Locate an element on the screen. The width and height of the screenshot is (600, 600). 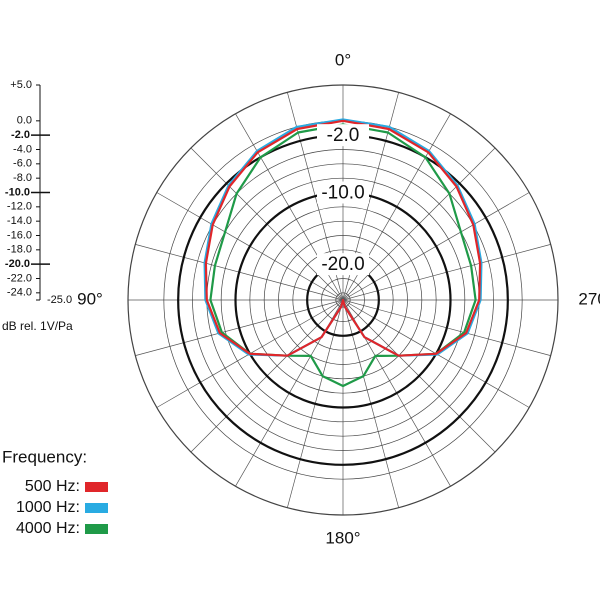
scale-major-label: -20.0 is located at coordinates (17, 264).